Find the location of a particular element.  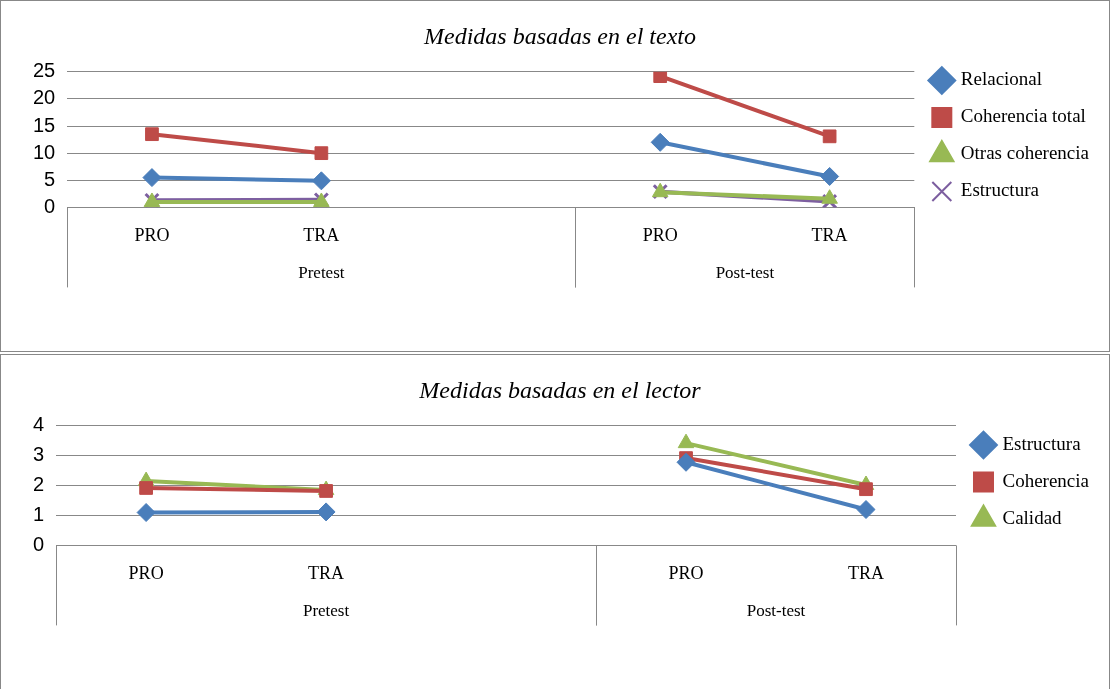

legend-label: Coherencia is located at coordinates (1046, 480).